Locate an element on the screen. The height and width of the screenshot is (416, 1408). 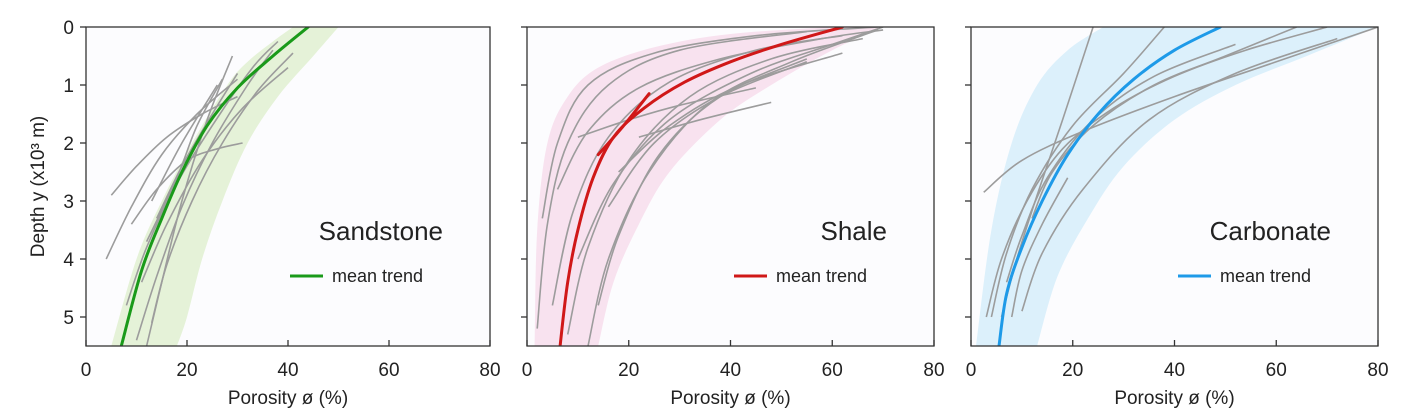
sandstone-x-tick-label: 40 is located at coordinates (287, 370).